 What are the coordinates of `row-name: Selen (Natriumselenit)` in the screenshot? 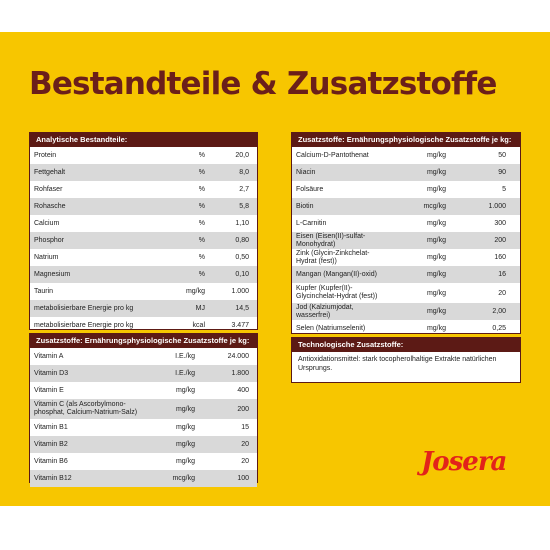 It's located at (331, 328).